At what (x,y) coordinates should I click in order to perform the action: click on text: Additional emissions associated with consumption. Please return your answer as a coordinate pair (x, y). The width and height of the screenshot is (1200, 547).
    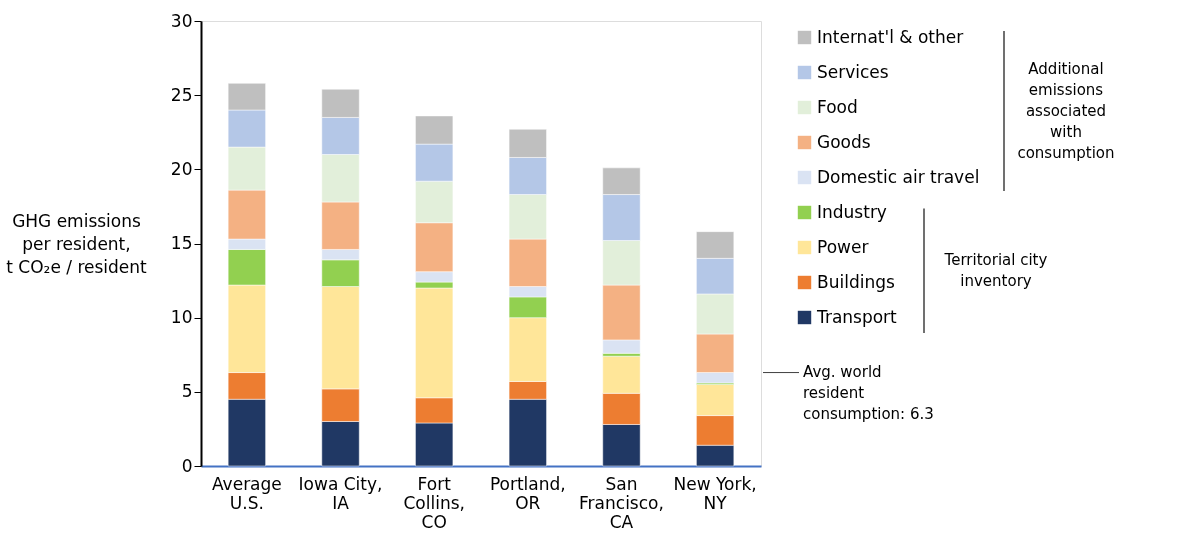
    Looking at the image, I should click on (1066, 111).